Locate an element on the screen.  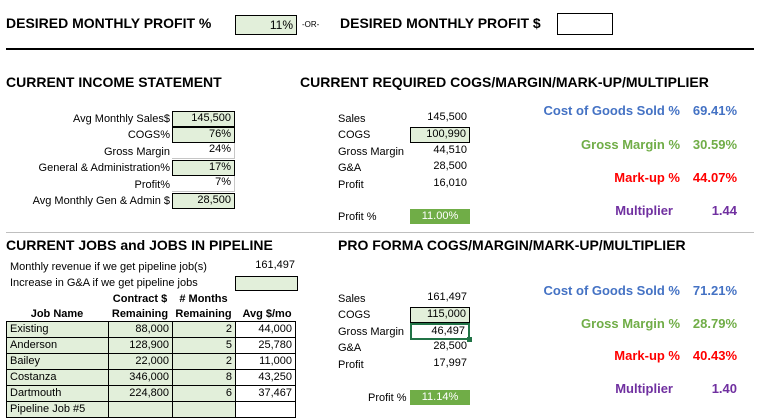
gross-margin-pct: 24% is located at coordinates (203, 151).